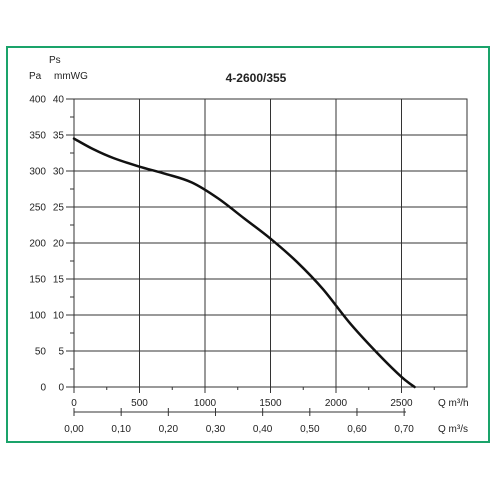 The width and height of the screenshot is (500, 500). I want to click on y-tick-label-mmwg: 30, so click(59, 172).